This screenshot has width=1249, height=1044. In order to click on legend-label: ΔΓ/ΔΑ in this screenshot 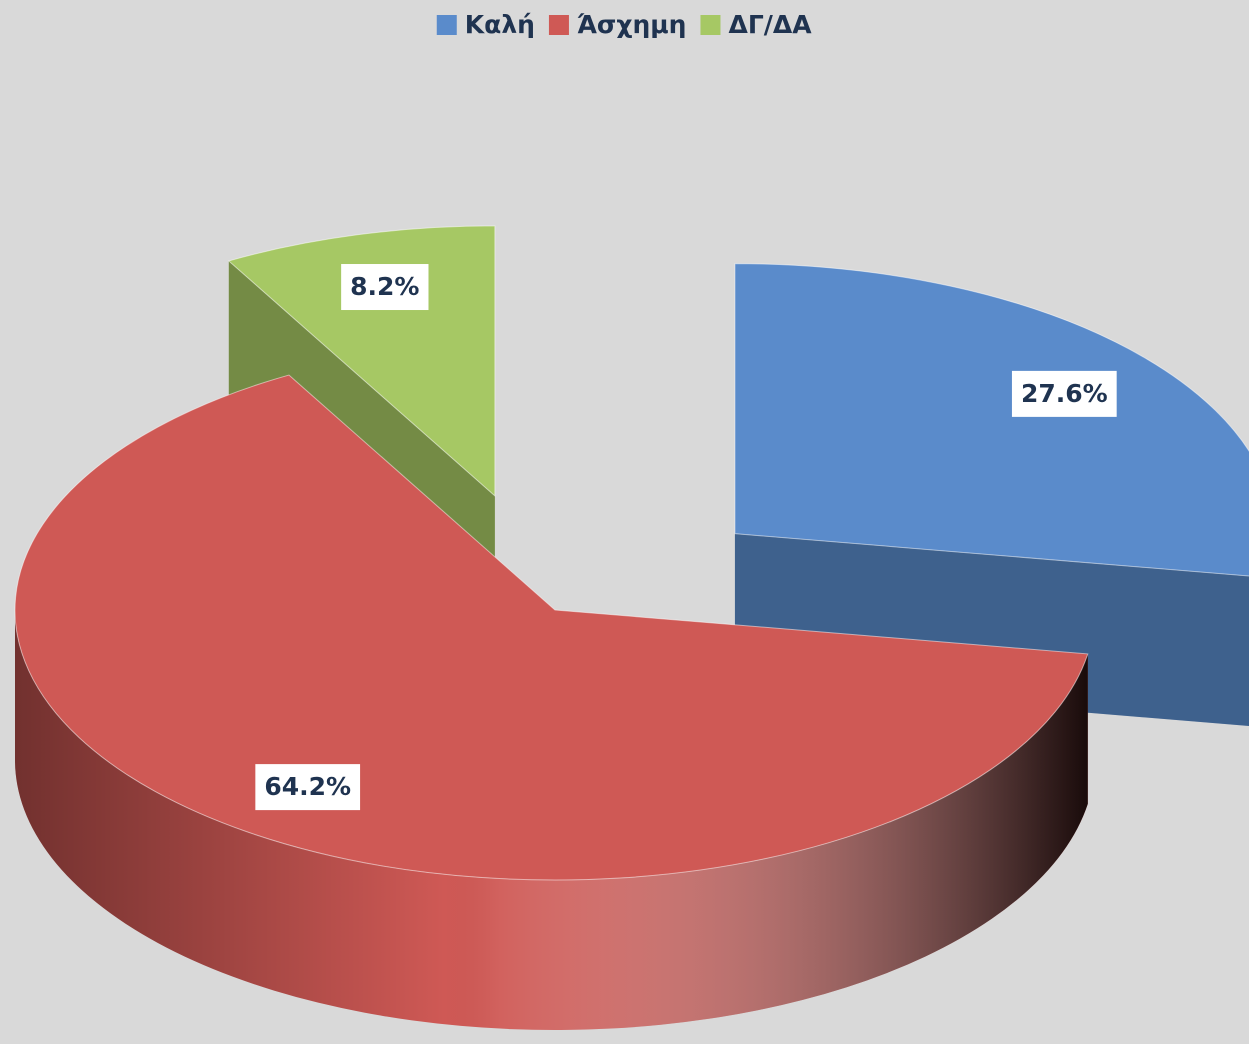, I will do `click(770, 24)`.